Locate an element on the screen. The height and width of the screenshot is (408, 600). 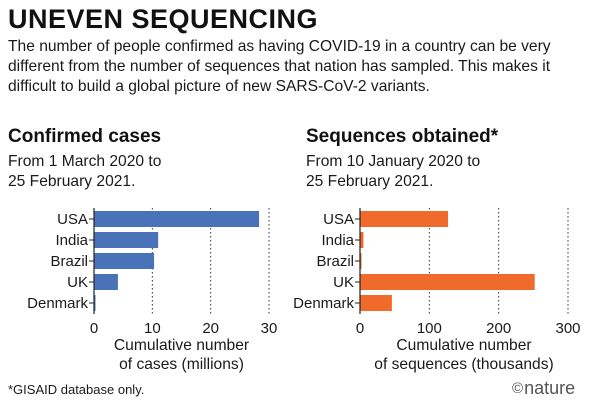
cases-category-label: Brazil is located at coordinates (69, 261).